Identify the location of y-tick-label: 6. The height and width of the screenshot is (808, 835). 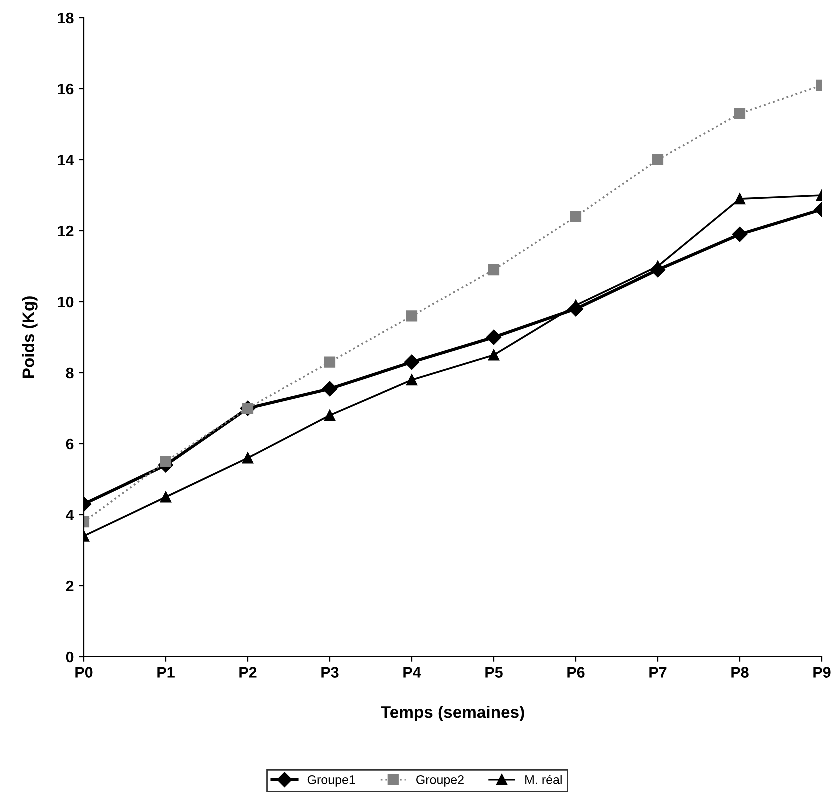
(70, 444).